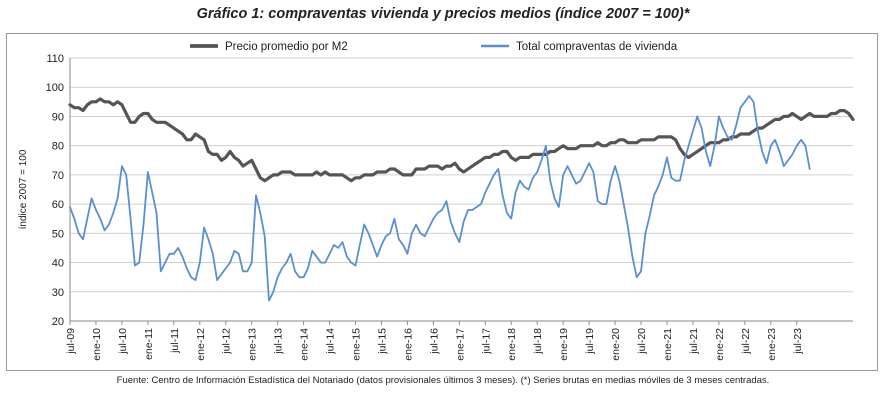 Image resolution: width=886 pixels, height=411 pixels. I want to click on x-tick-label: ene-21, so click(668, 344).